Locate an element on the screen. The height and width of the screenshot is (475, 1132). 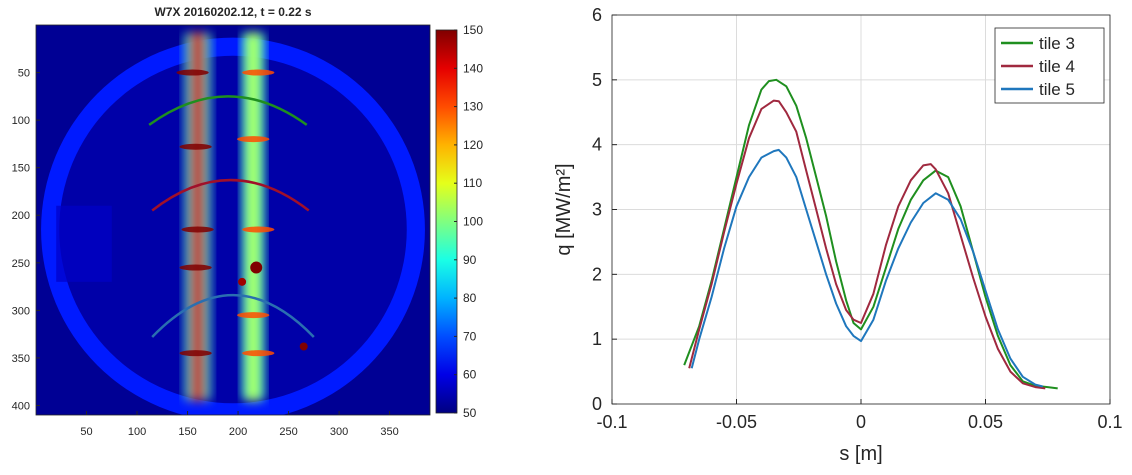
legend: tile 3 tile 4 tile 5 is located at coordinates (1049, 65).